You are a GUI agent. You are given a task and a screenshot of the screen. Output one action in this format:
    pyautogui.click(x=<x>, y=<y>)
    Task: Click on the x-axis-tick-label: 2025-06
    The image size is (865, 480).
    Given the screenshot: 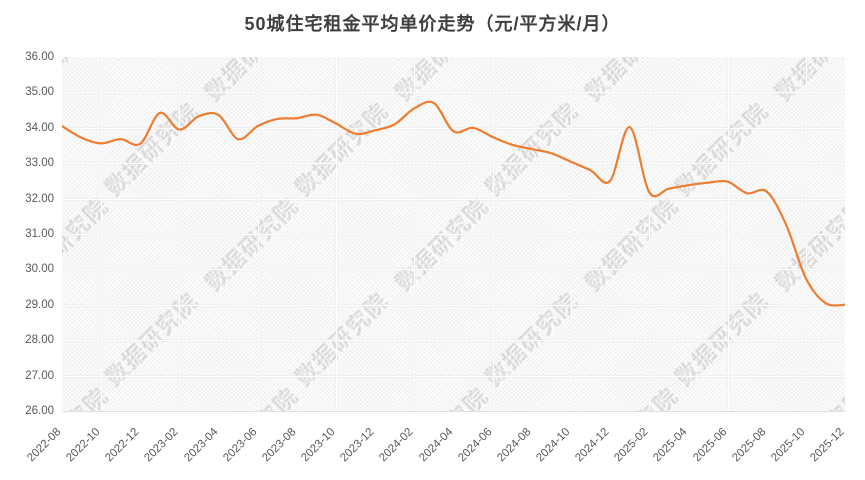 What is the action you would take?
    pyautogui.click(x=710, y=445)
    